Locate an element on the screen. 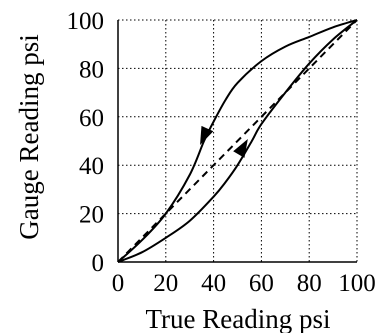 This screenshot has height=333, width=388. y-tick-label: 40 is located at coordinates (91, 166).